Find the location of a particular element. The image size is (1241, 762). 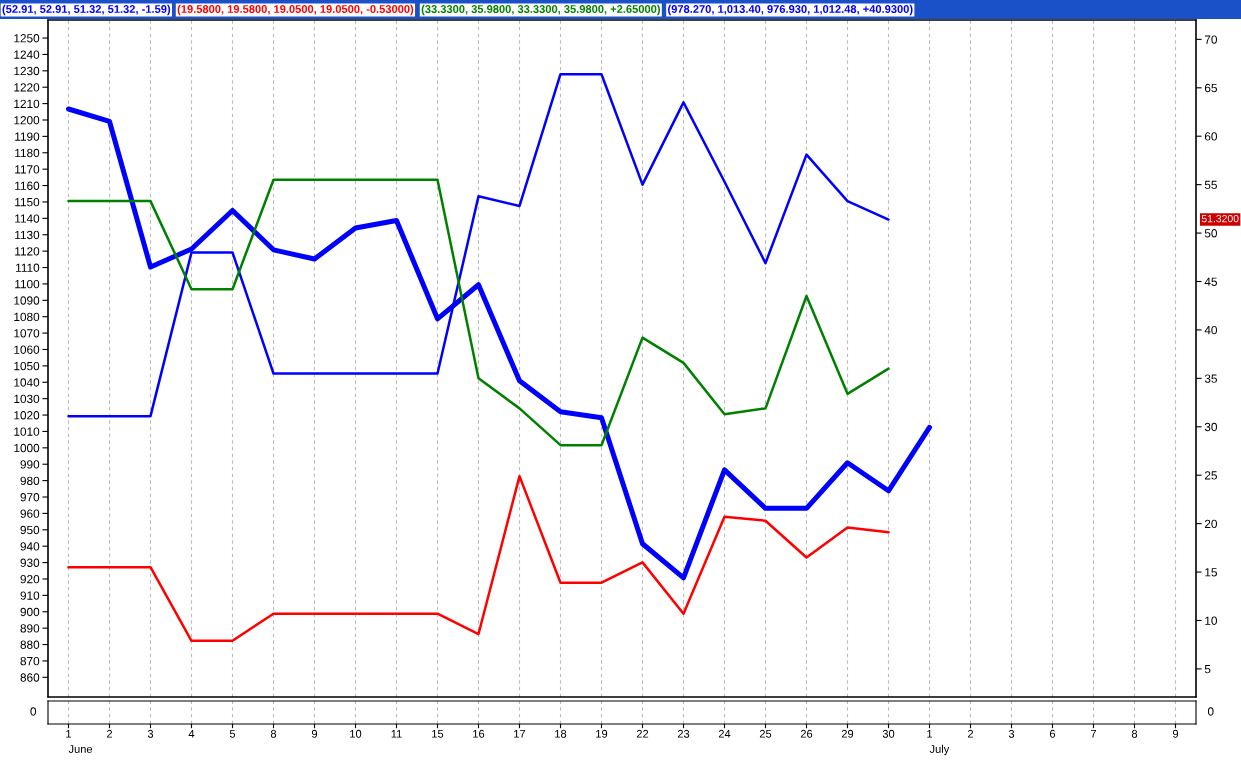

y2-tick-label: 65 is located at coordinates (1210, 88).